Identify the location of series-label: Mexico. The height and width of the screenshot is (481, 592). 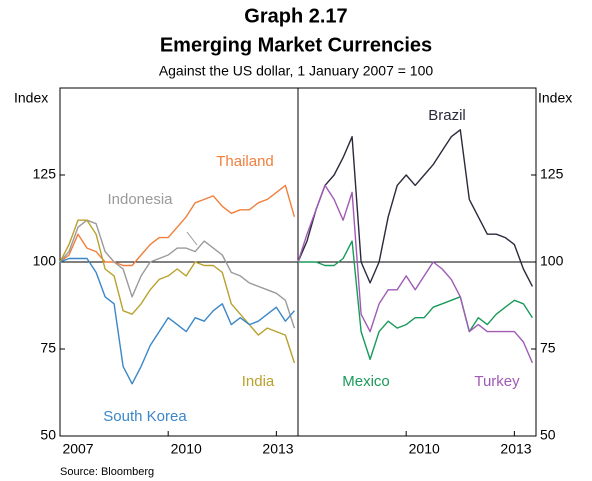
(366, 381).